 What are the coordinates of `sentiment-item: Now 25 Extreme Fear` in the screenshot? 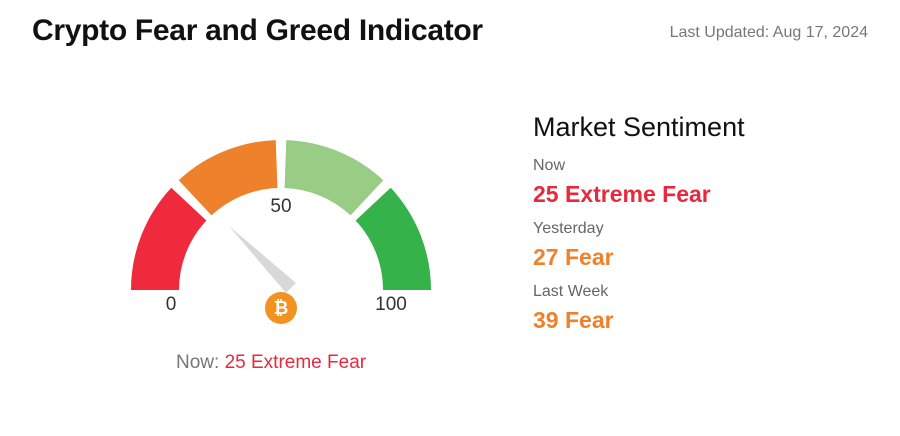 It's located at (639, 182).